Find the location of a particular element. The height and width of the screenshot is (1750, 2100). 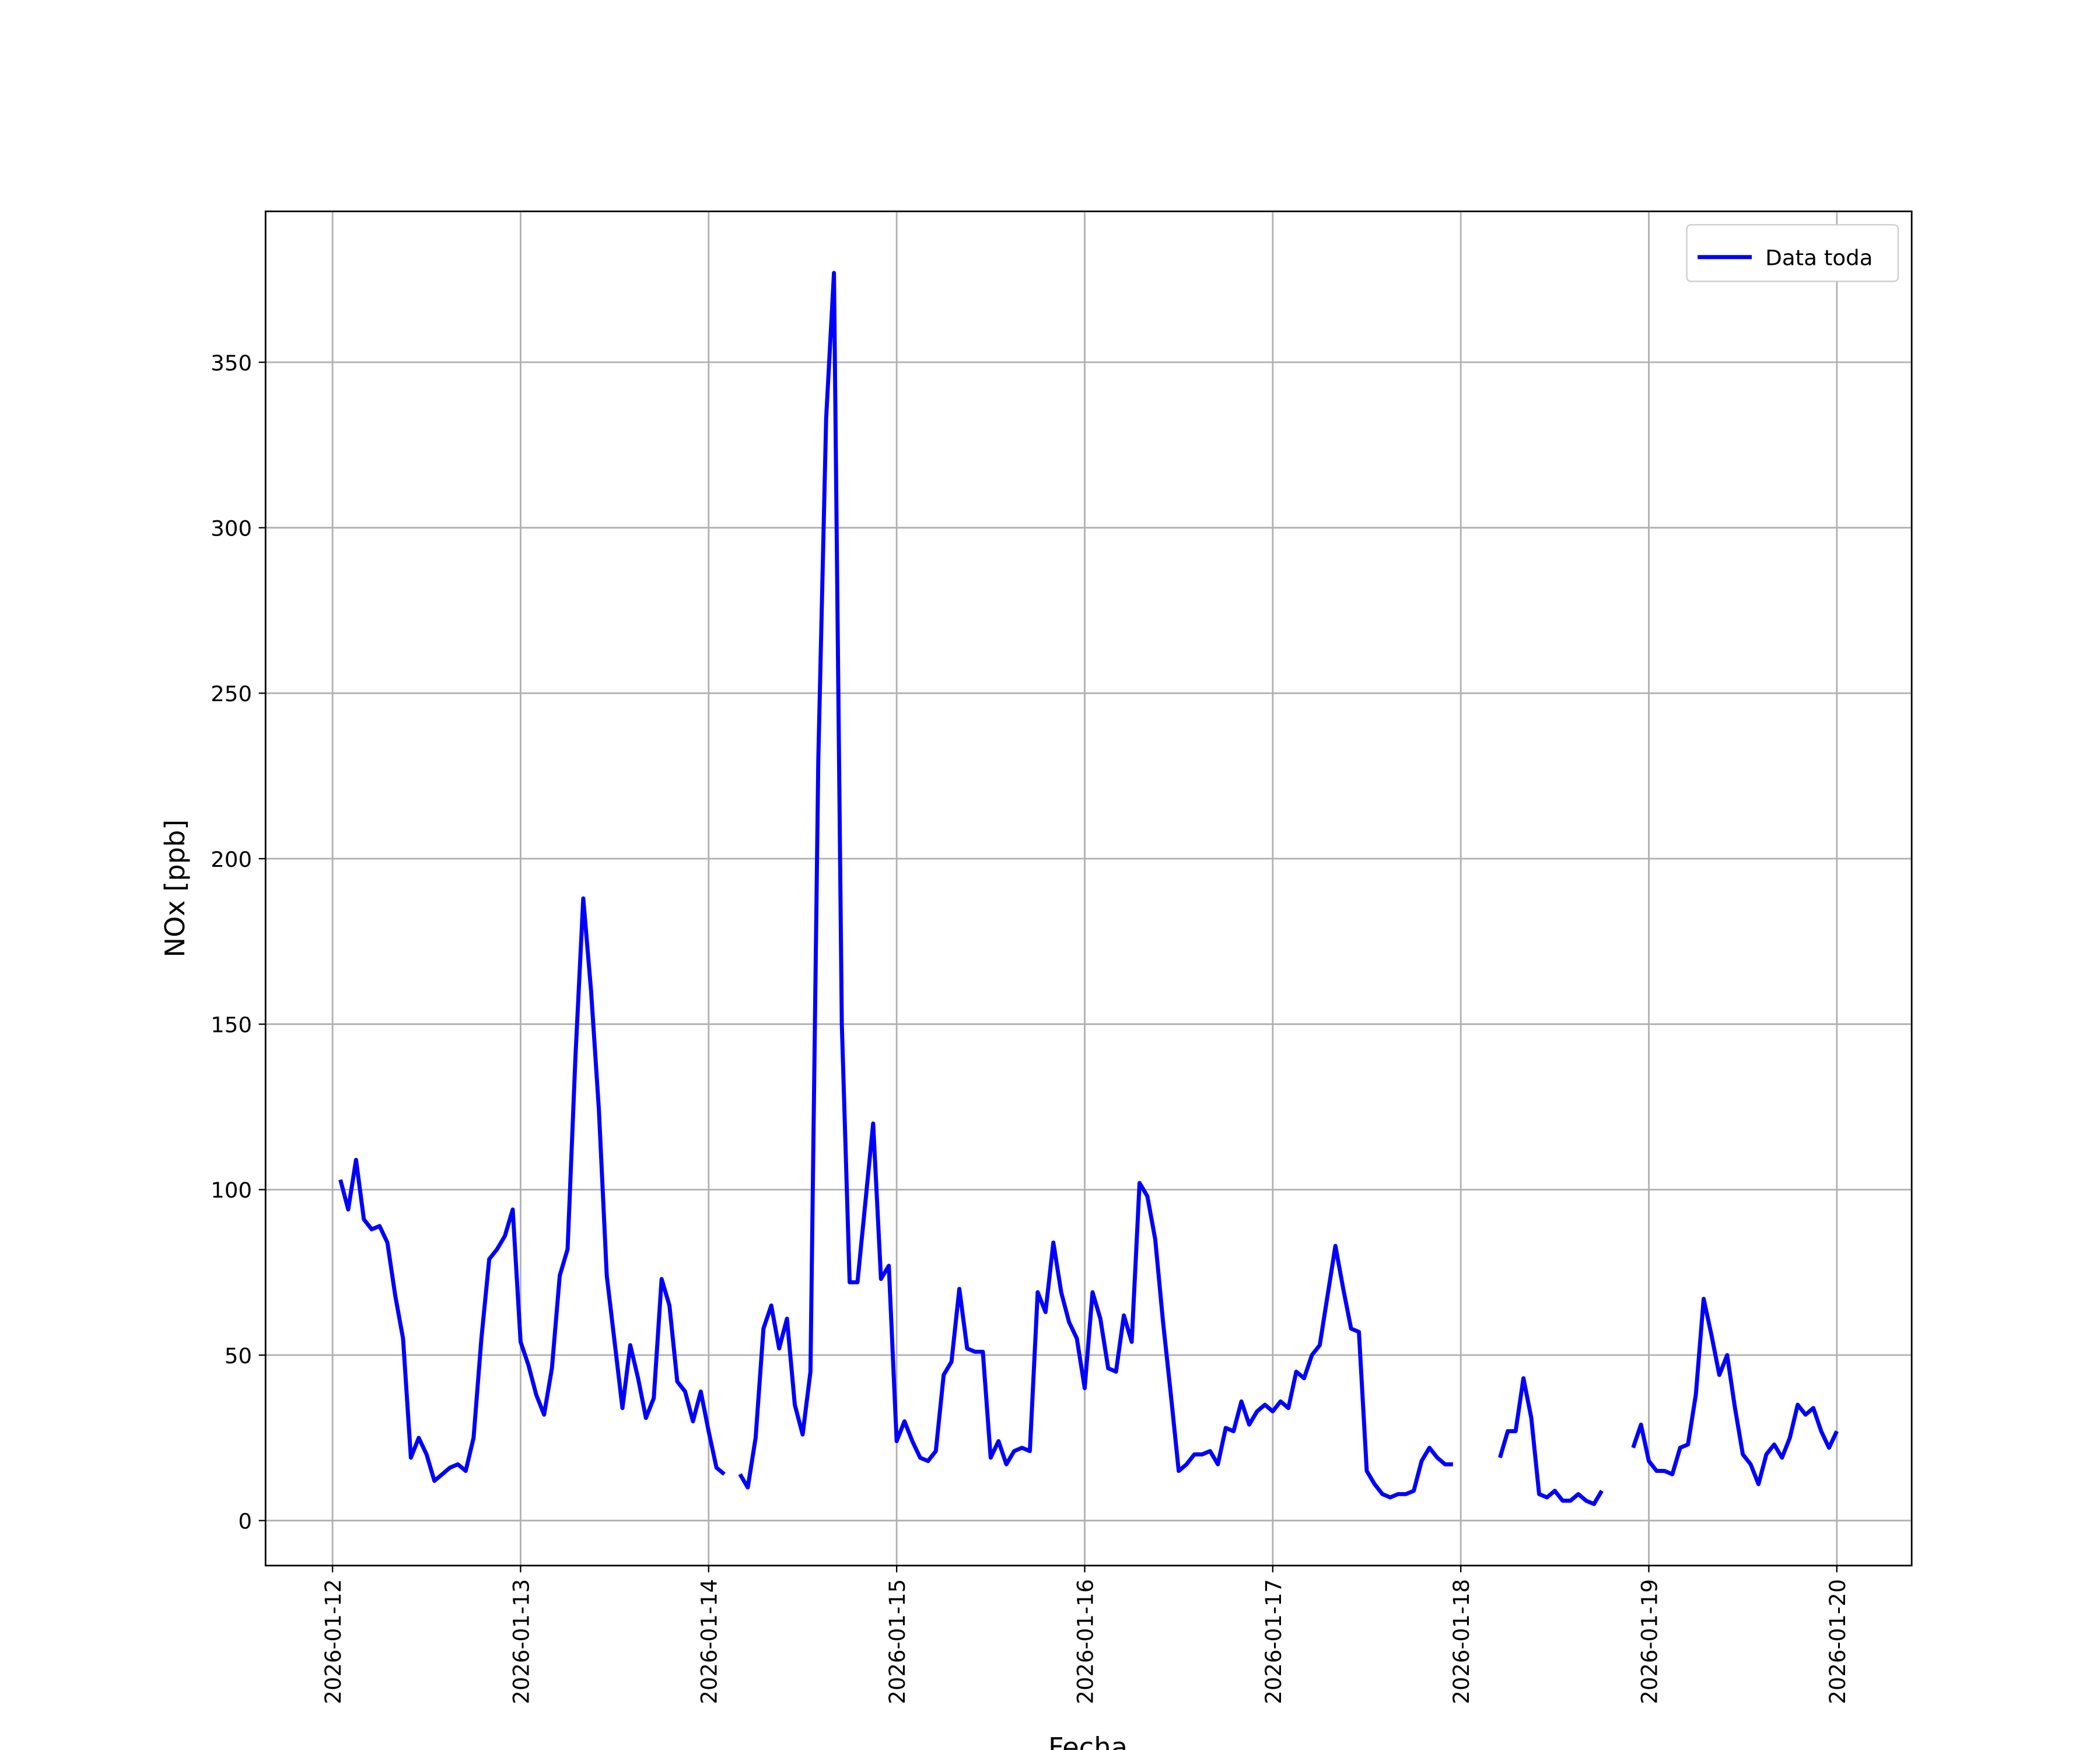

x-axis-label: Fecha is located at coordinates (1088, 1741).